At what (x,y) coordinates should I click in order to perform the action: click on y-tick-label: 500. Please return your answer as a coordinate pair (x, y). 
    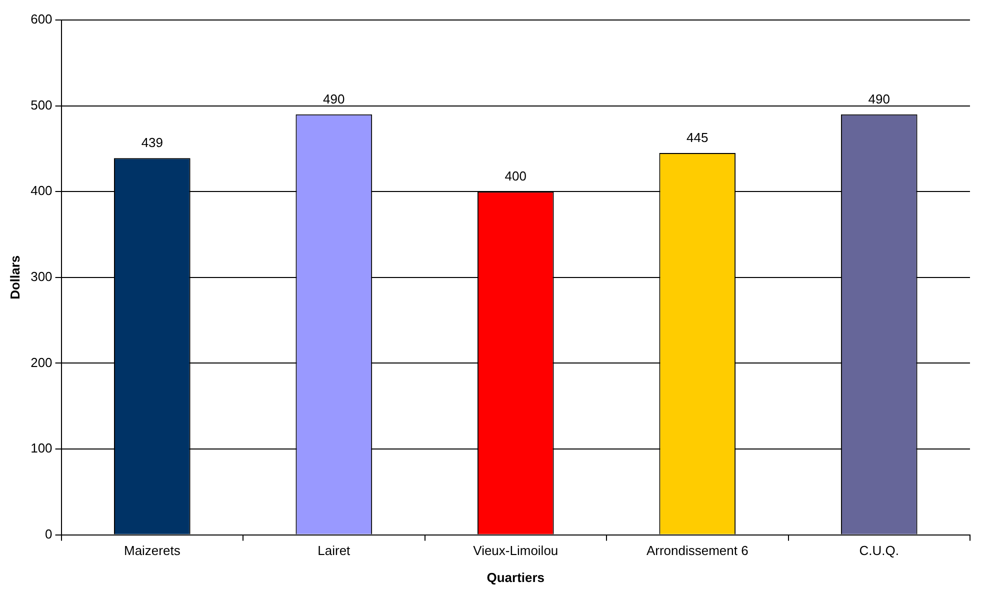
    Looking at the image, I should click on (41, 104).